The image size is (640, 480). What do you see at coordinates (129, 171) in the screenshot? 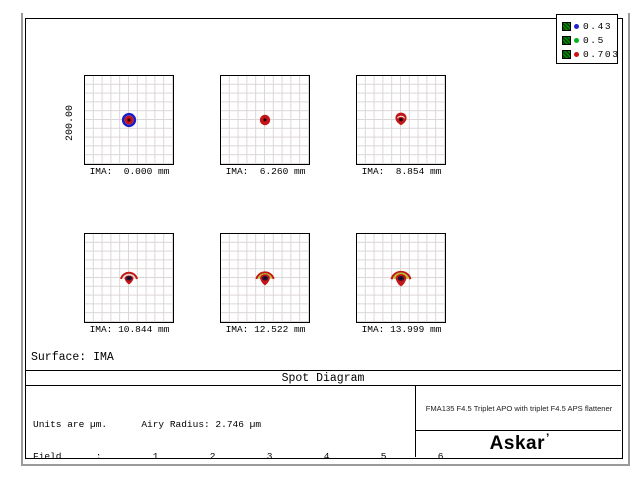
I see `ima-position-label: IMA: 0.000 mm` at bounding box center [129, 171].